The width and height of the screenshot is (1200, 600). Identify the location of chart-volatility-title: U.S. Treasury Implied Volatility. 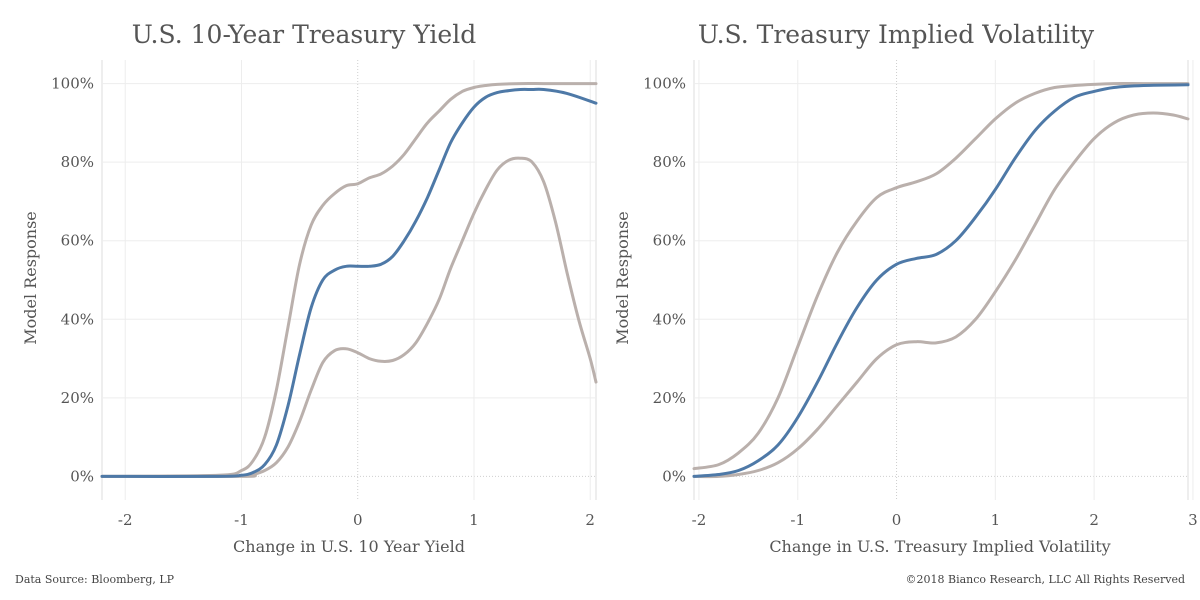
(896, 34).